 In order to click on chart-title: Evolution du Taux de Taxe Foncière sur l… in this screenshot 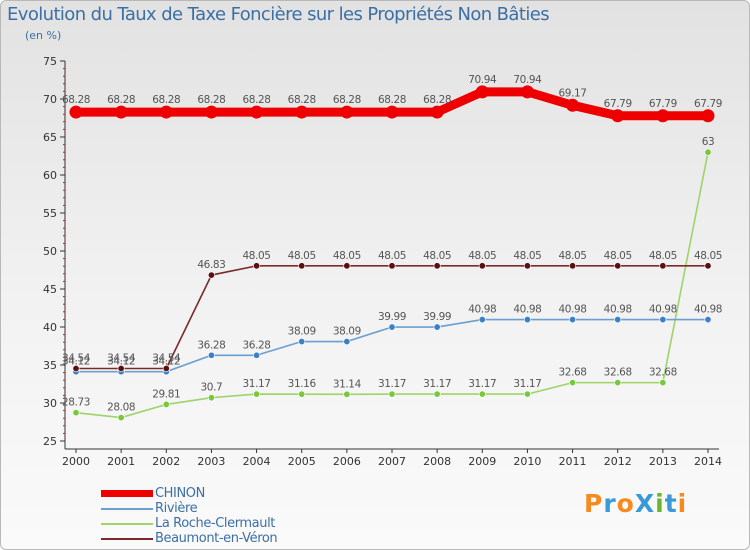, I will do `click(278, 14)`.